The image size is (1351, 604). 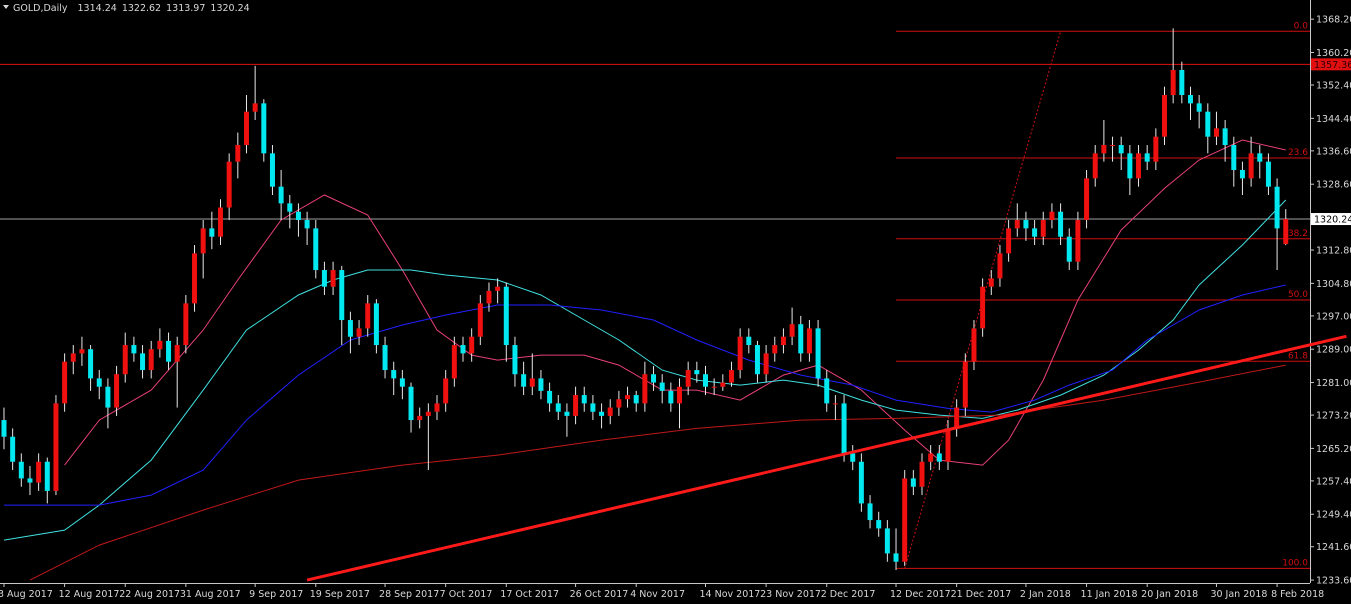 I want to click on header-close: 1320.24, so click(x=229, y=8).